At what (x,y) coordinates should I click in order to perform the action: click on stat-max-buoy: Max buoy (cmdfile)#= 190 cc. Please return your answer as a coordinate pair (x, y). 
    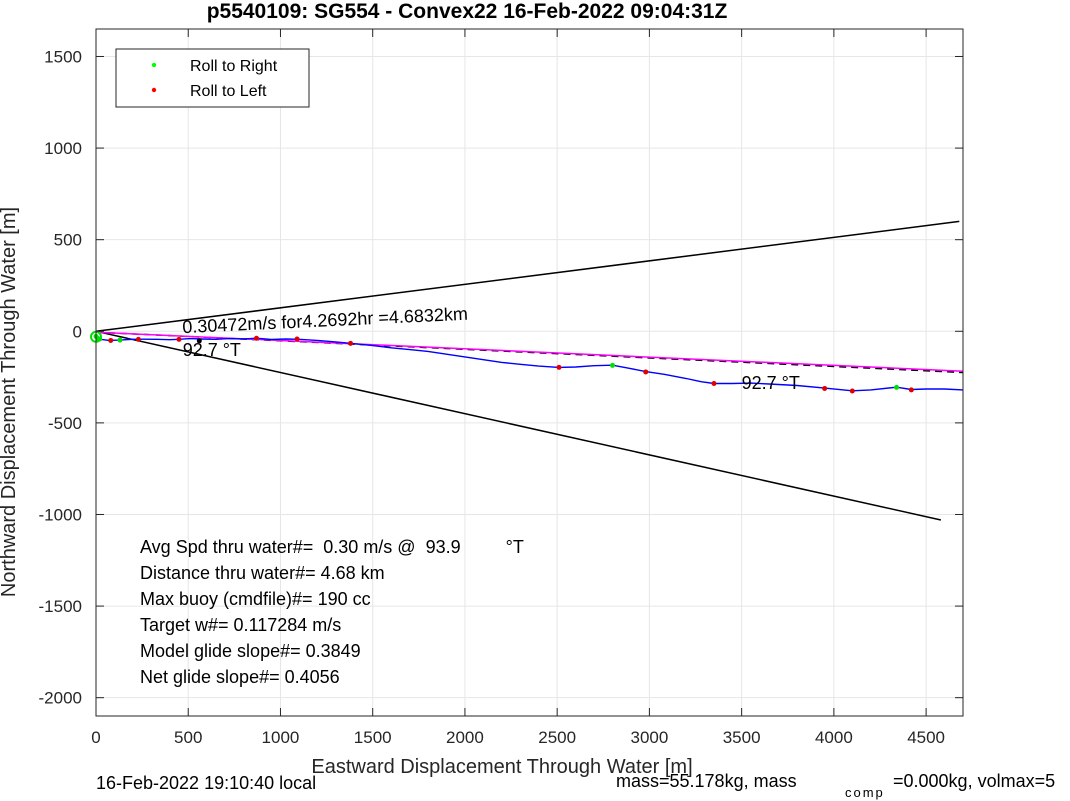
    Looking at the image, I should click on (255, 599).